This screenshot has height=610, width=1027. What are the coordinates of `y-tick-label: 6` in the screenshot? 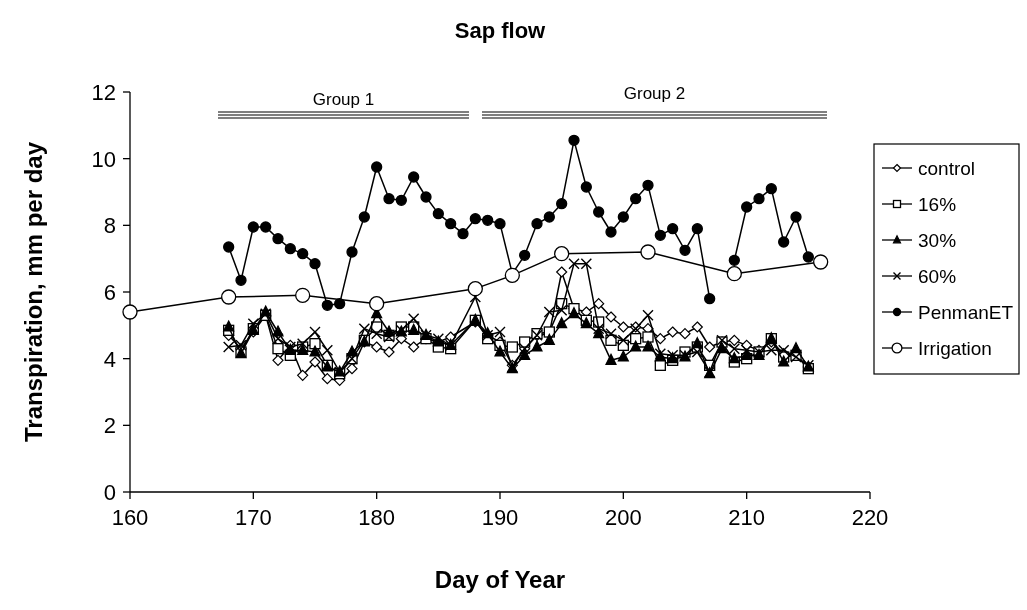 It's located at (109, 292).